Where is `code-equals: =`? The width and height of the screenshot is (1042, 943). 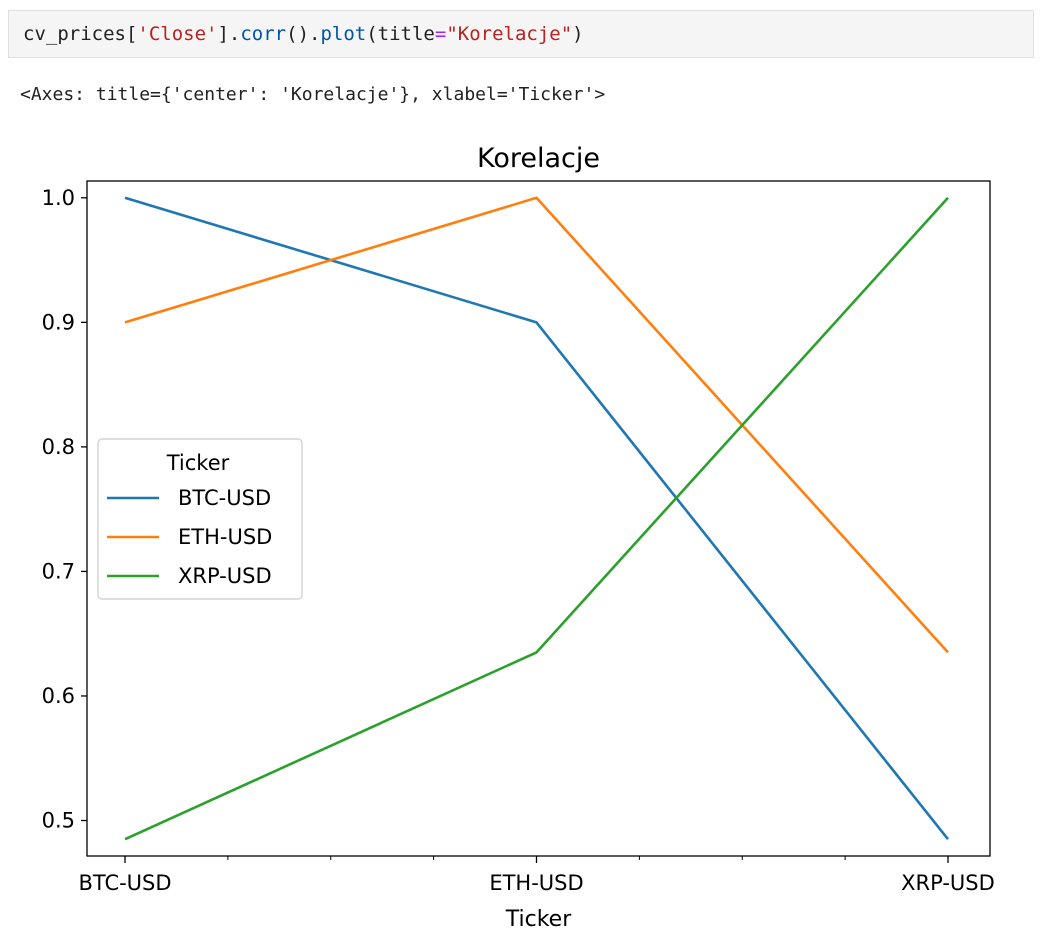 code-equals: = is located at coordinates (440, 34).